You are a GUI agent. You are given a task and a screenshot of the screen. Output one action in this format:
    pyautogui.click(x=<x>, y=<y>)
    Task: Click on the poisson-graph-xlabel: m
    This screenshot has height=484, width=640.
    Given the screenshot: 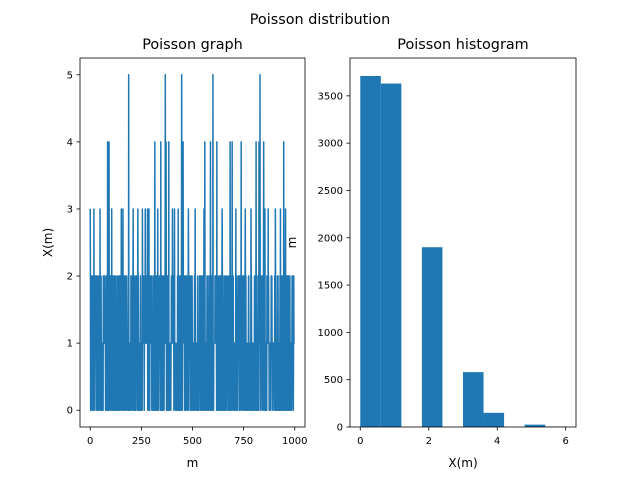 What is the action you would take?
    pyautogui.click(x=193, y=463)
    